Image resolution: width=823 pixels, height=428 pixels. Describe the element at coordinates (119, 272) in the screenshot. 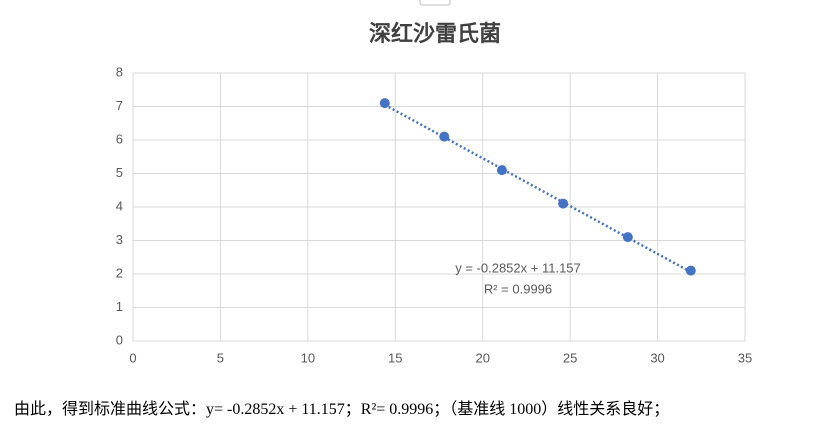

I see `y-tick-label: 2` at that location.